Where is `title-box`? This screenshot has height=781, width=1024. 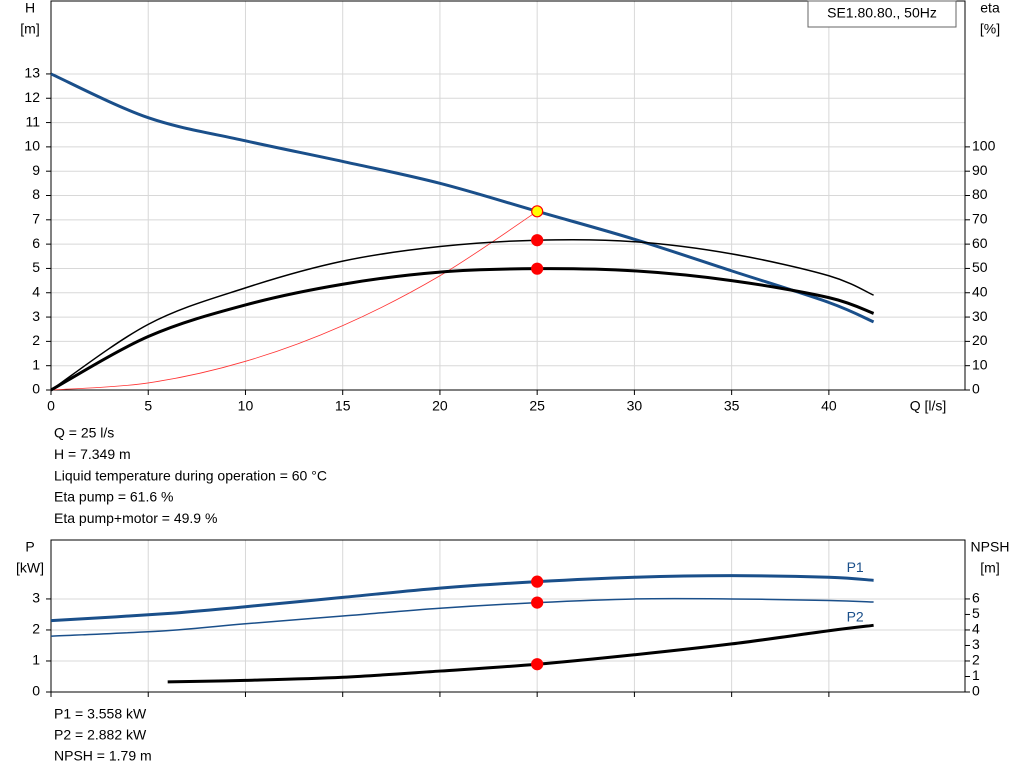 title-box is located at coordinates (882, 14).